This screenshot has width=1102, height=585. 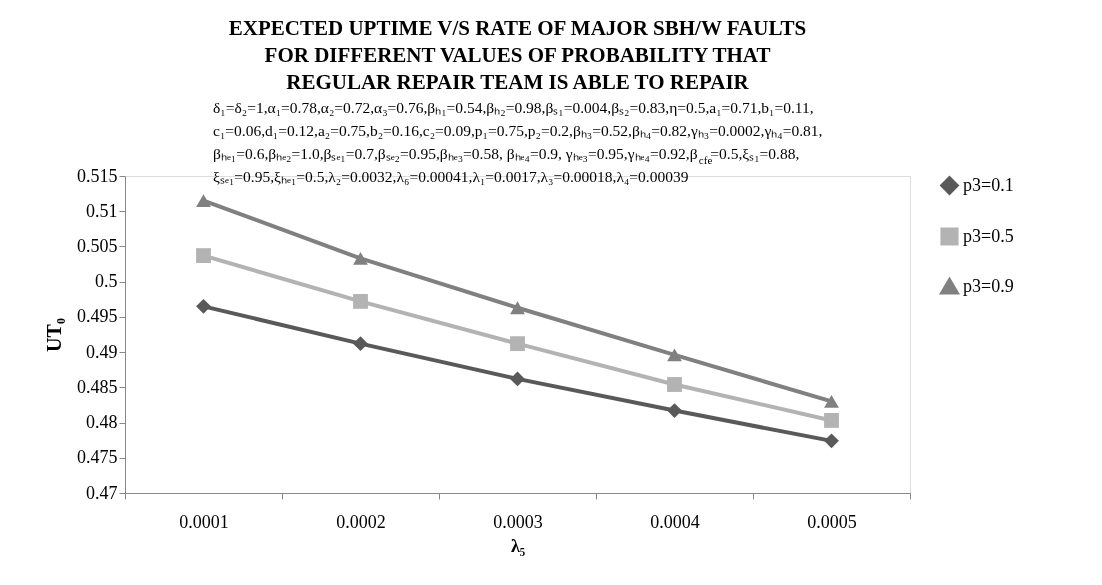 I want to click on legend-label: p3=0.1, so click(x=988, y=184).